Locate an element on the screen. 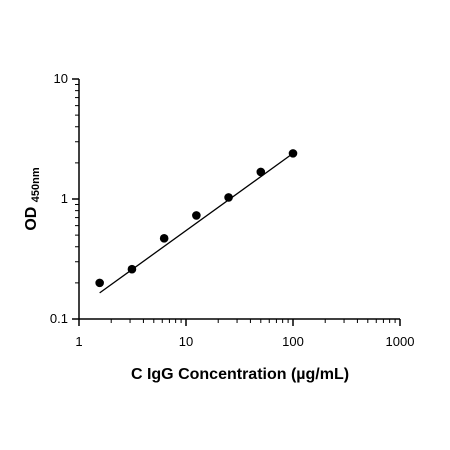 This screenshot has height=450, width=450. y-axis-title-main: OD is located at coordinates (31, 219).